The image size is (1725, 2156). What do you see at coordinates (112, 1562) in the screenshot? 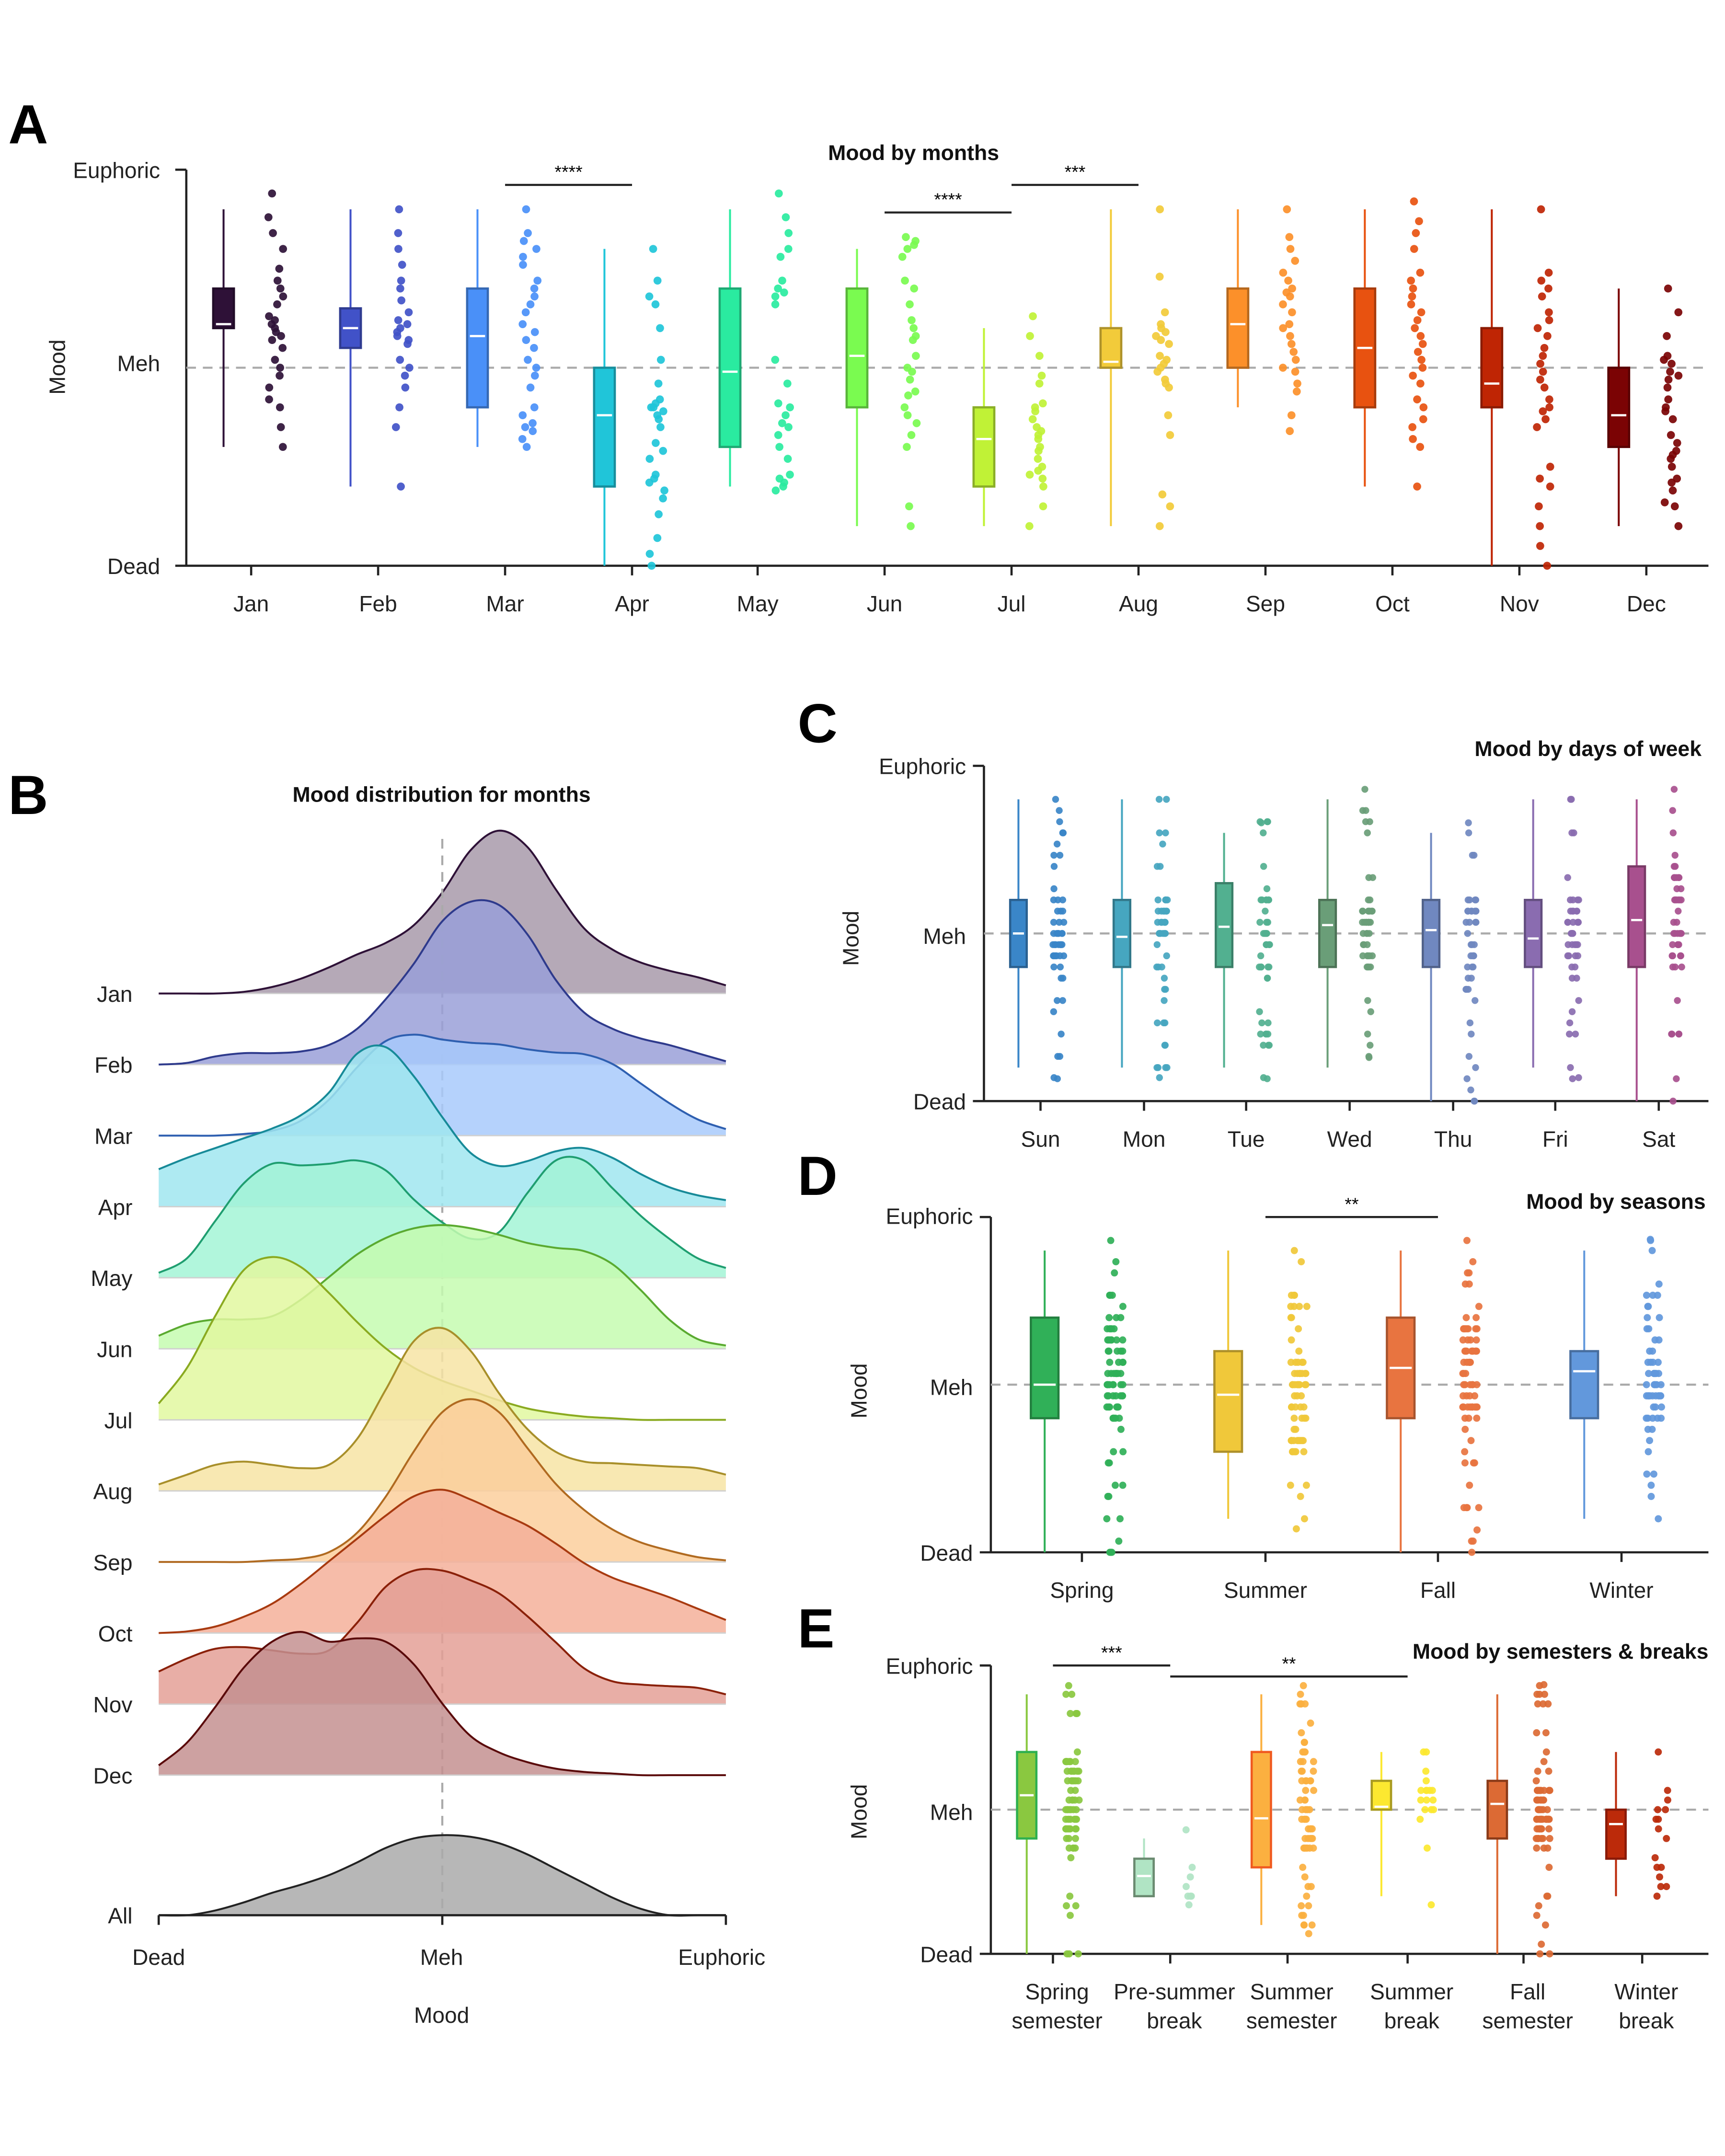
I see `ridge-label: Sep` at bounding box center [112, 1562].